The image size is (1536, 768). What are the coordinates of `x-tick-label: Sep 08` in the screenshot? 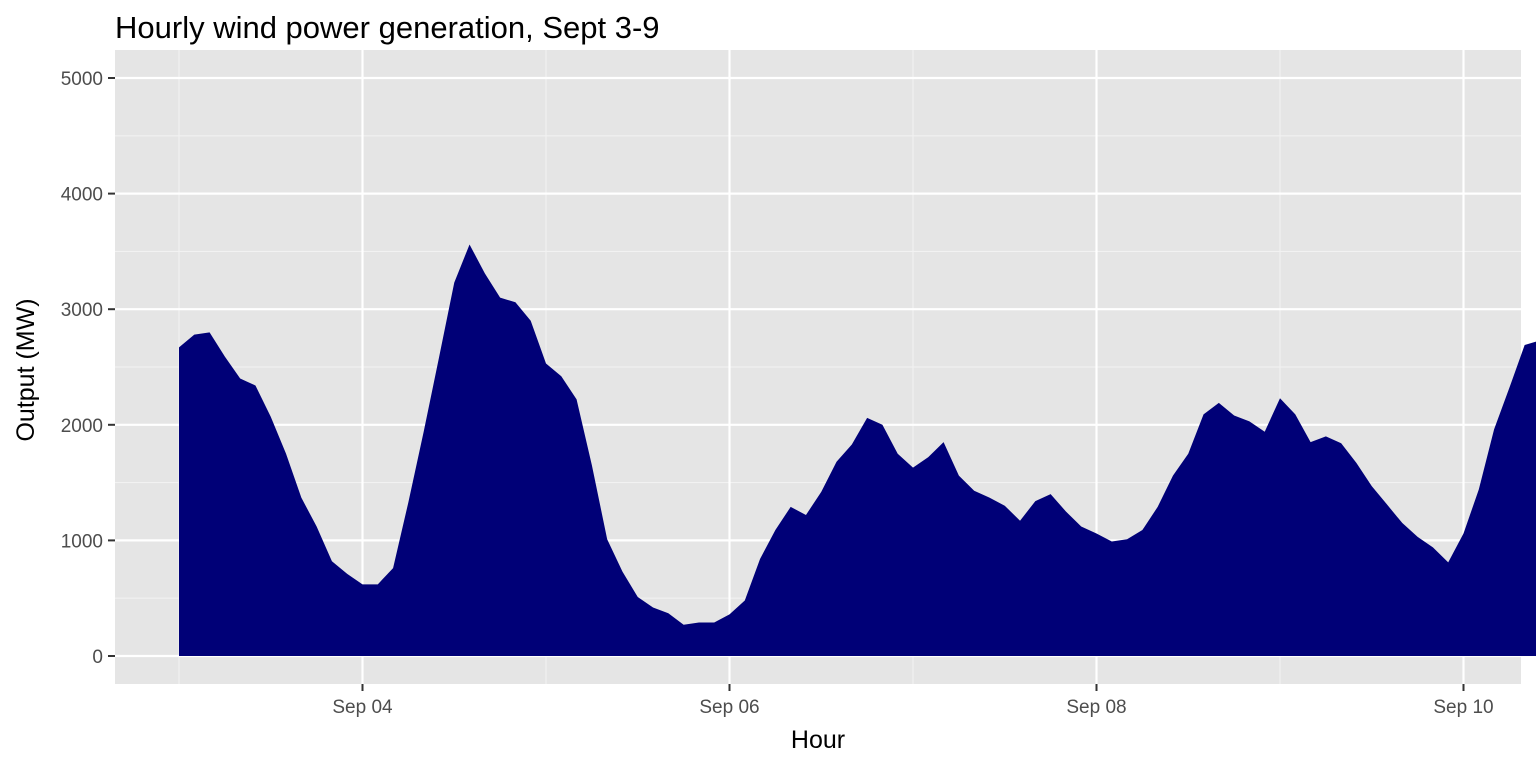 It's located at (1096, 707).